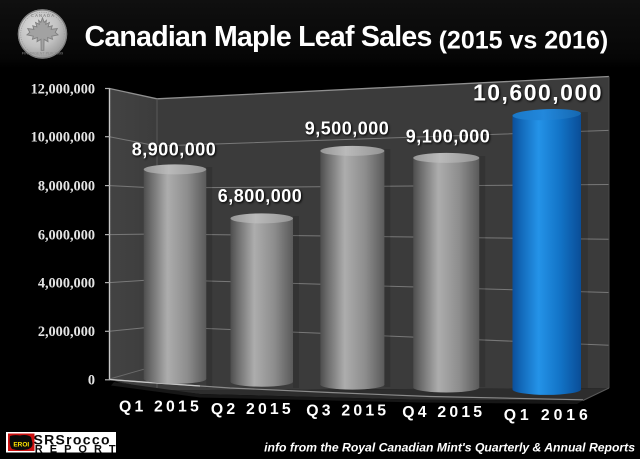 This screenshot has height=459, width=640. Describe the element at coordinates (66, 332) in the screenshot. I see `svg-text: 2,000,000` at that location.